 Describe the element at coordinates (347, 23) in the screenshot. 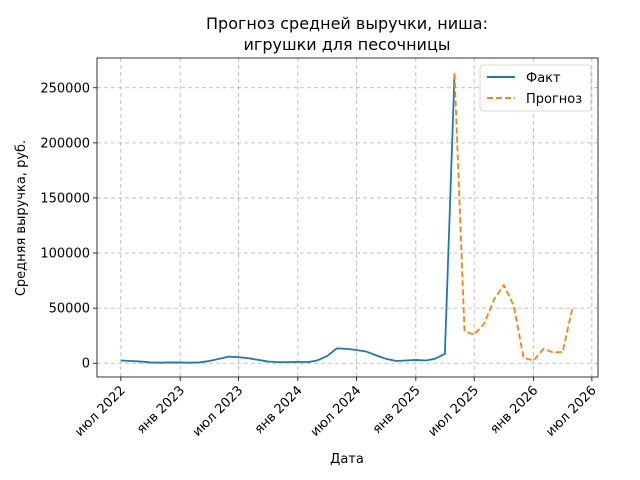

I see `chart-title-line1: Прогноз средней выручки, ниша:` at that location.